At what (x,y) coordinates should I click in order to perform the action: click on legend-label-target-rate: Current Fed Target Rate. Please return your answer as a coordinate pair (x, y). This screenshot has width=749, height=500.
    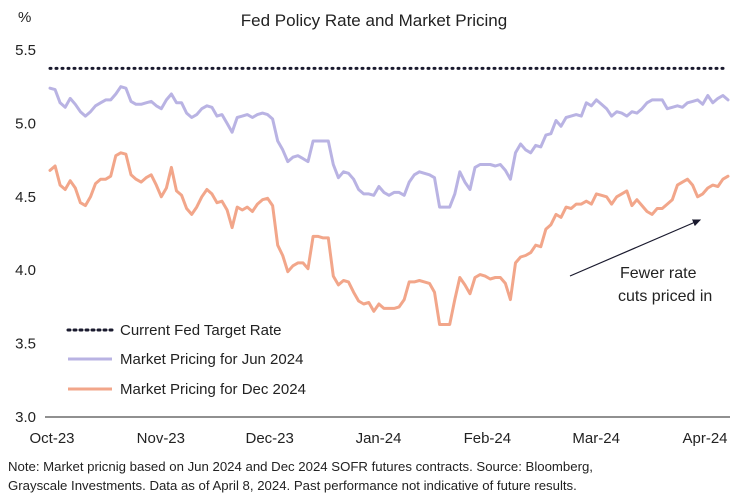
    Looking at the image, I should click on (200, 330).